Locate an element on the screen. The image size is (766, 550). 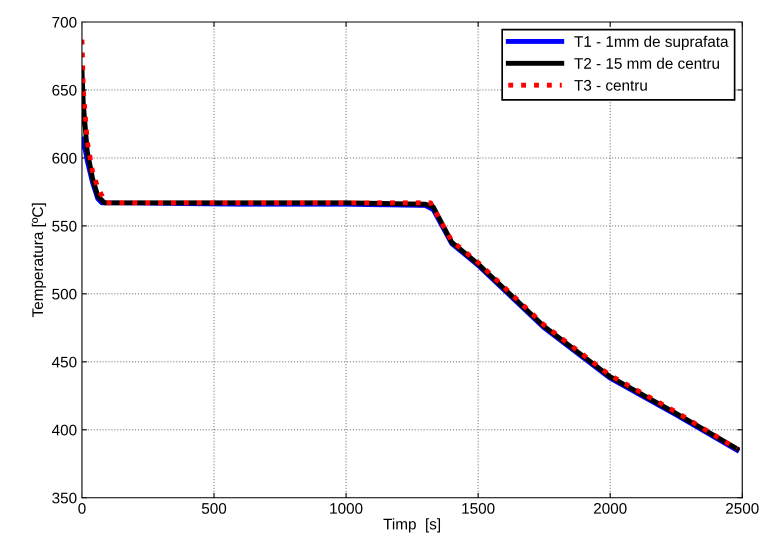
legend-label: T1 - 1mm de suprafata is located at coordinates (651, 43).